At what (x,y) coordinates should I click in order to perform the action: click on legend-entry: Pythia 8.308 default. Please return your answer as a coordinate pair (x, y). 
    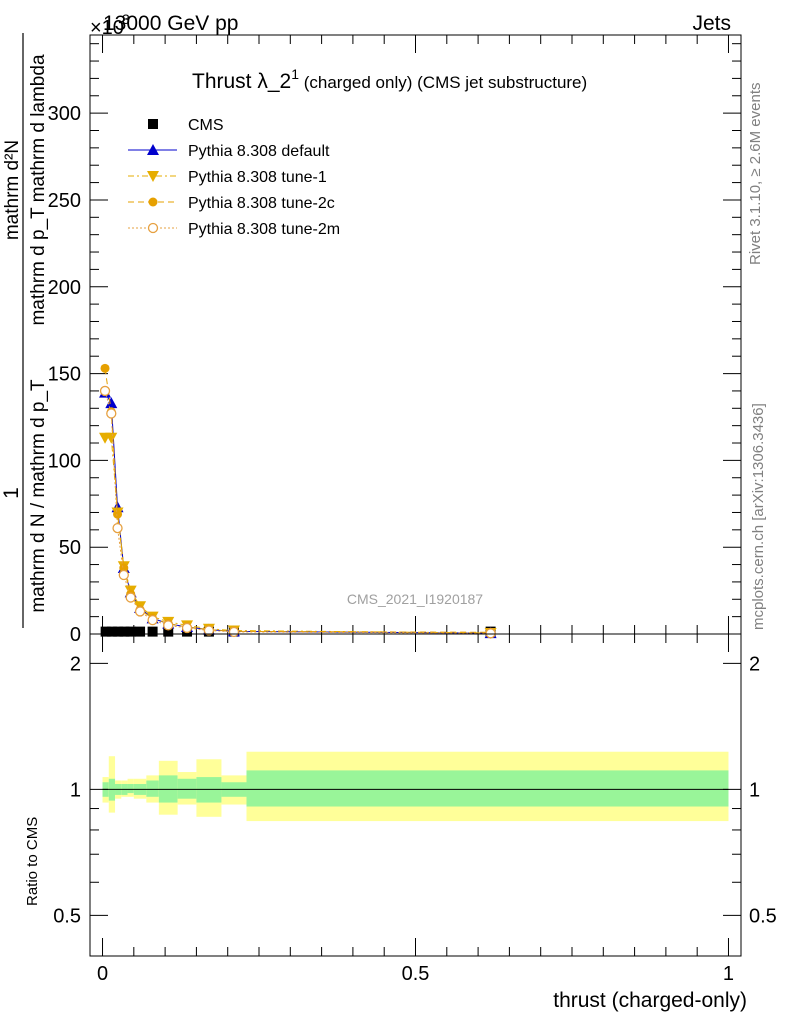
    Looking at the image, I should click on (229, 151).